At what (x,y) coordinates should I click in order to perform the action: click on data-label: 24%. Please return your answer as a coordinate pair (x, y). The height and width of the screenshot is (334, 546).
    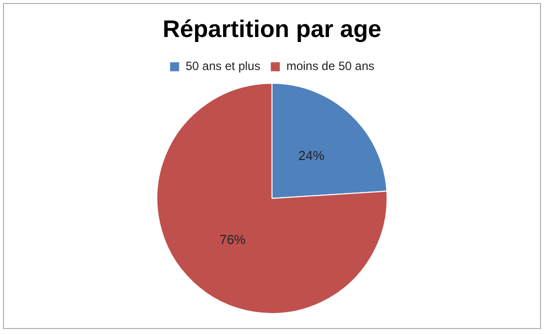
    Looking at the image, I should click on (311, 156).